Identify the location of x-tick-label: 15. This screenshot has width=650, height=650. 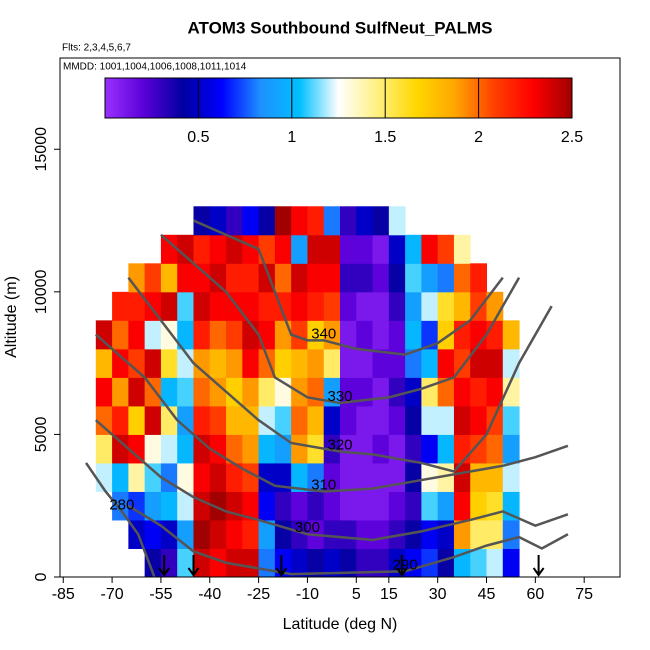
(389, 594).